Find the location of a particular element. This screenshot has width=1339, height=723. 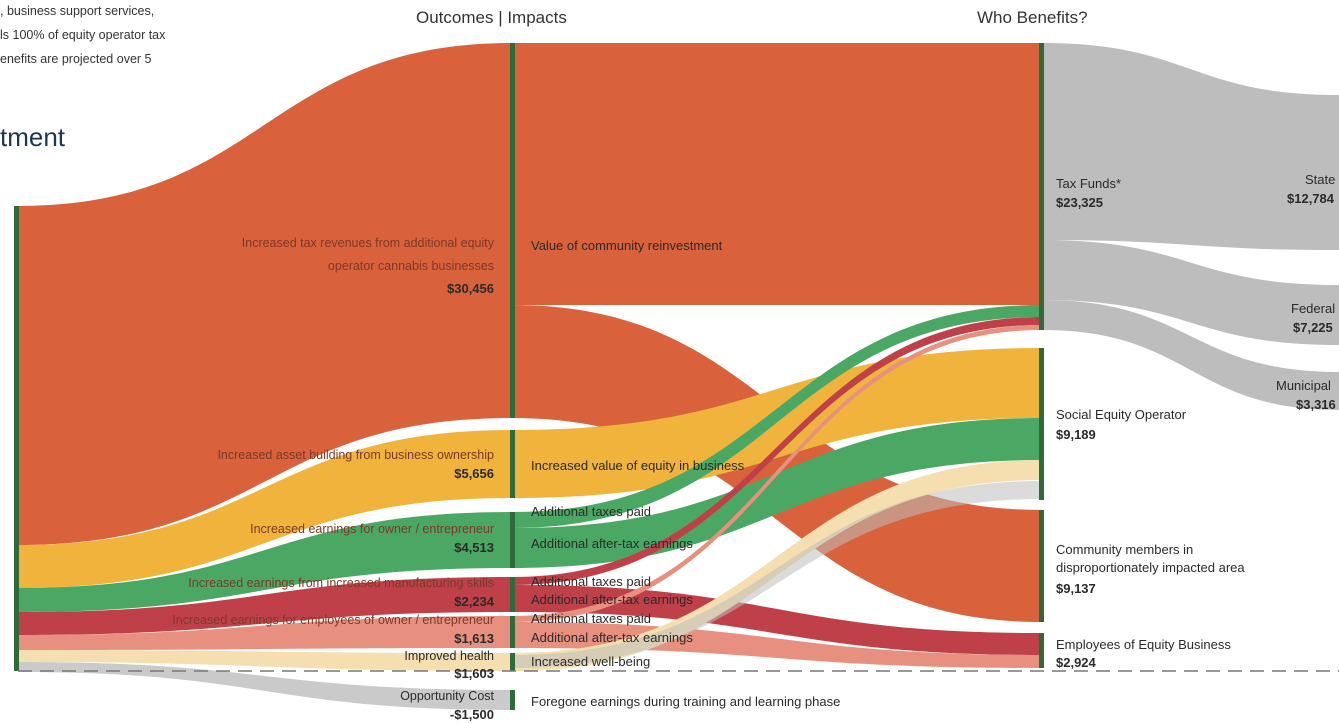

source-value-mfg: $2,234 is located at coordinates (474, 601).